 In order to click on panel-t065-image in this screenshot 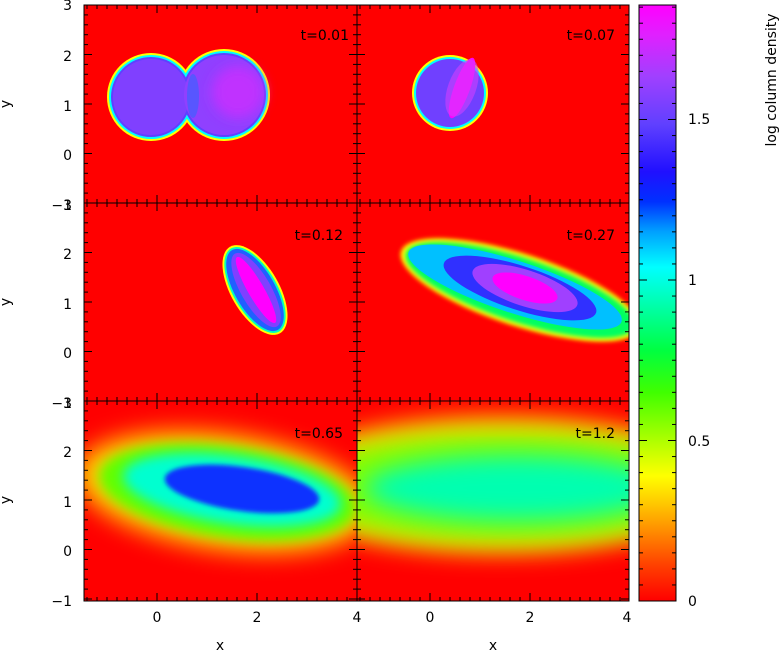, I will do `click(220, 492)`.